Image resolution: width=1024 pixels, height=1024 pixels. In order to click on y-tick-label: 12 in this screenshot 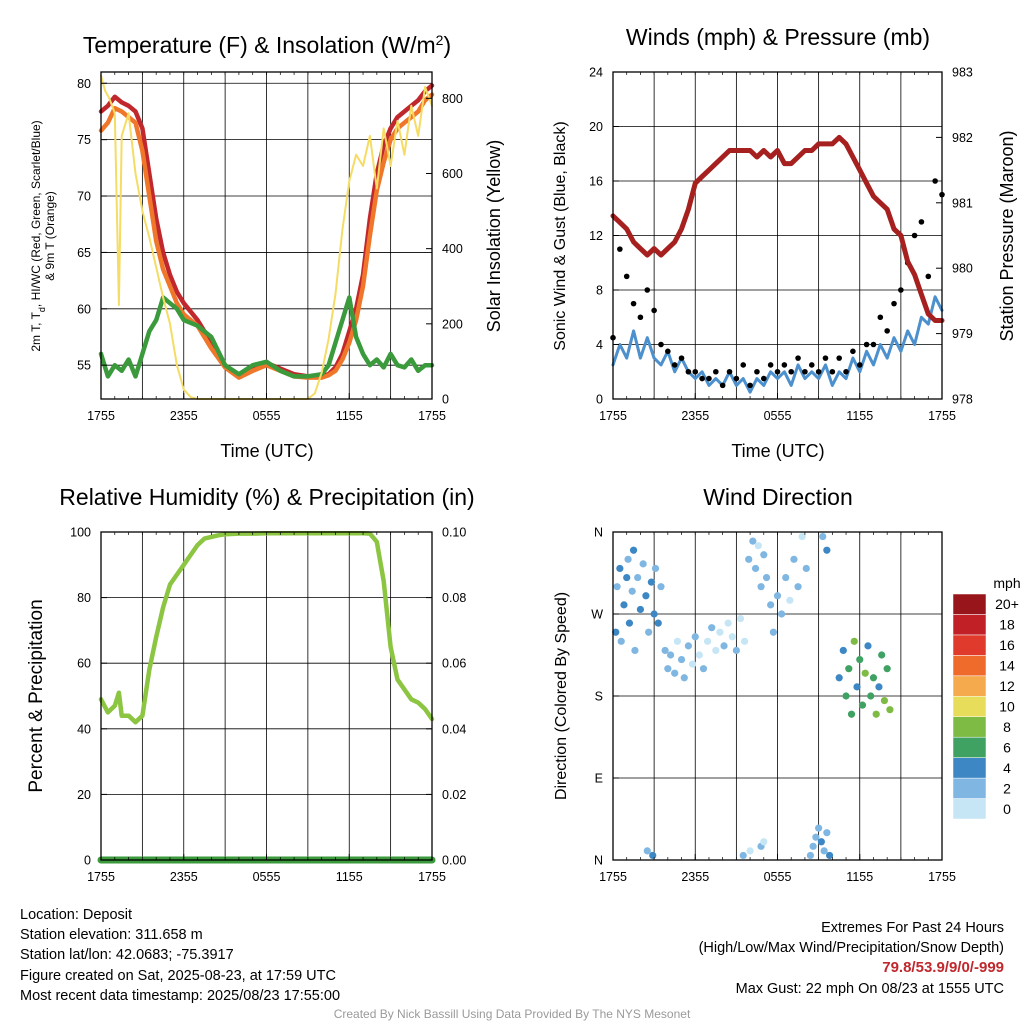, I will do `click(596, 236)`.